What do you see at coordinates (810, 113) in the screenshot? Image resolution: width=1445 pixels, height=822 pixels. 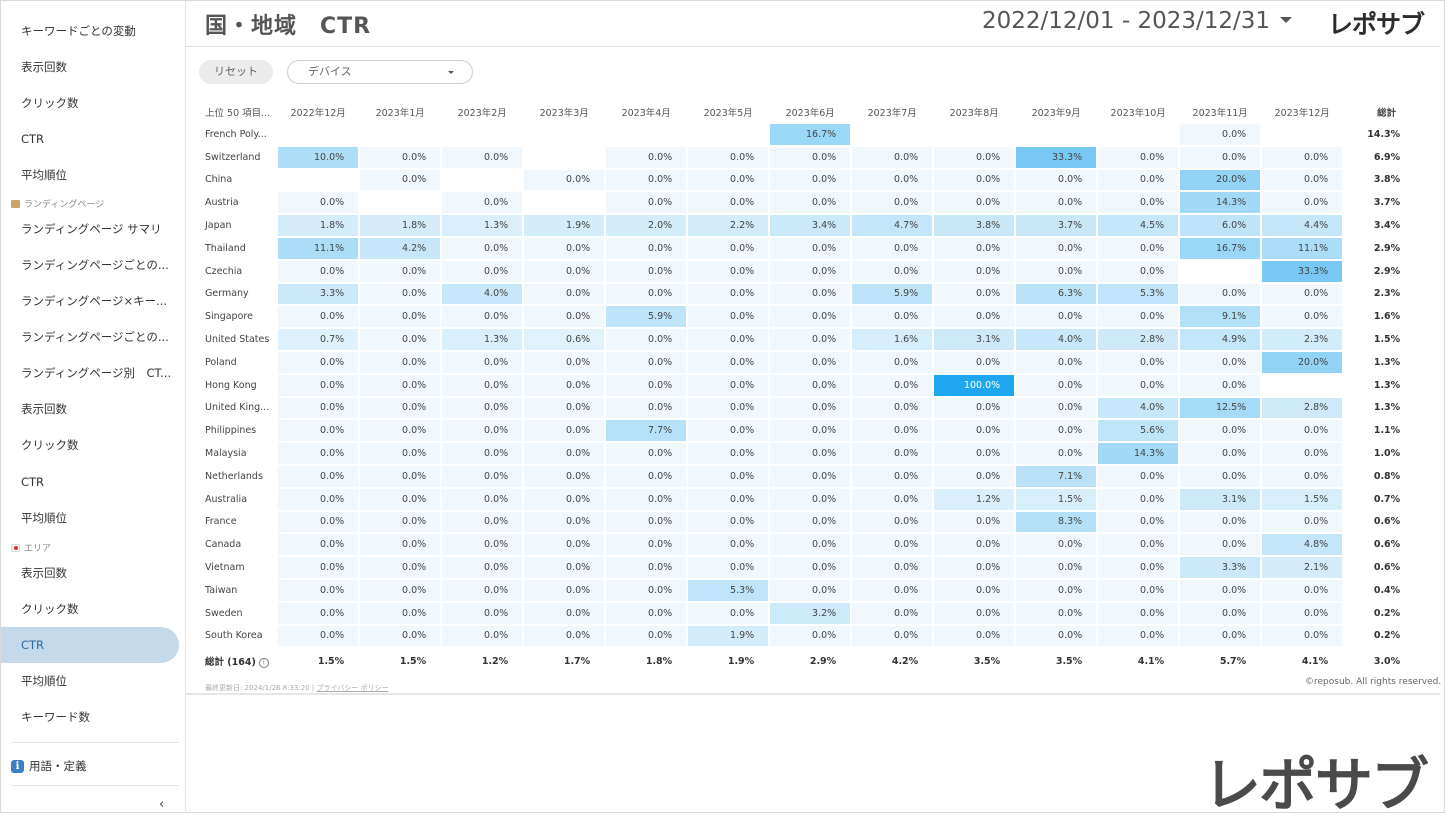 I see `column-header-month: 2023年6月` at bounding box center [810, 113].